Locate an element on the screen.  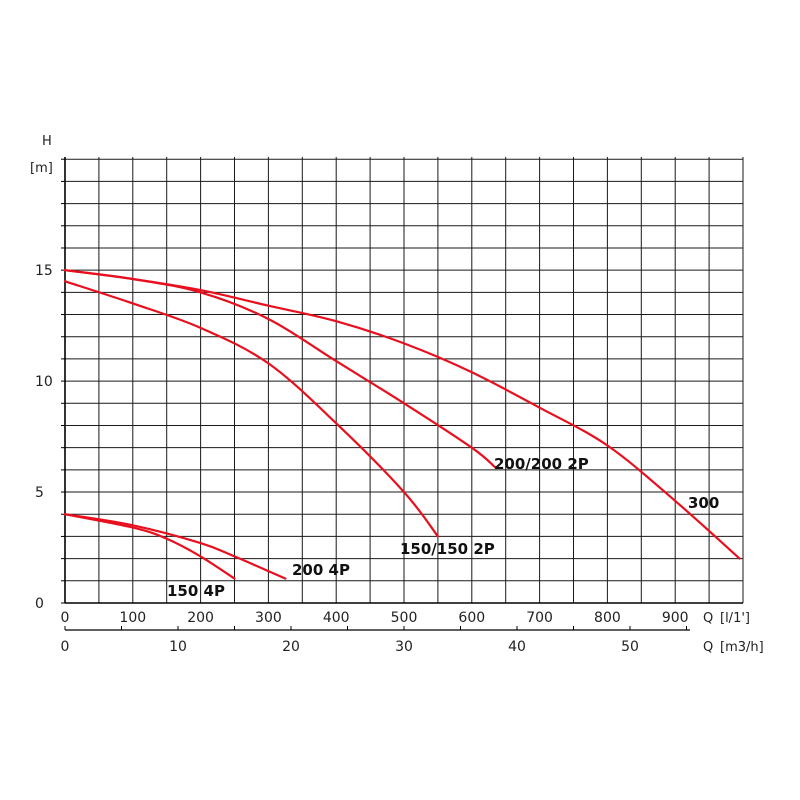
x-tick-label: 200 is located at coordinates (200, 618).